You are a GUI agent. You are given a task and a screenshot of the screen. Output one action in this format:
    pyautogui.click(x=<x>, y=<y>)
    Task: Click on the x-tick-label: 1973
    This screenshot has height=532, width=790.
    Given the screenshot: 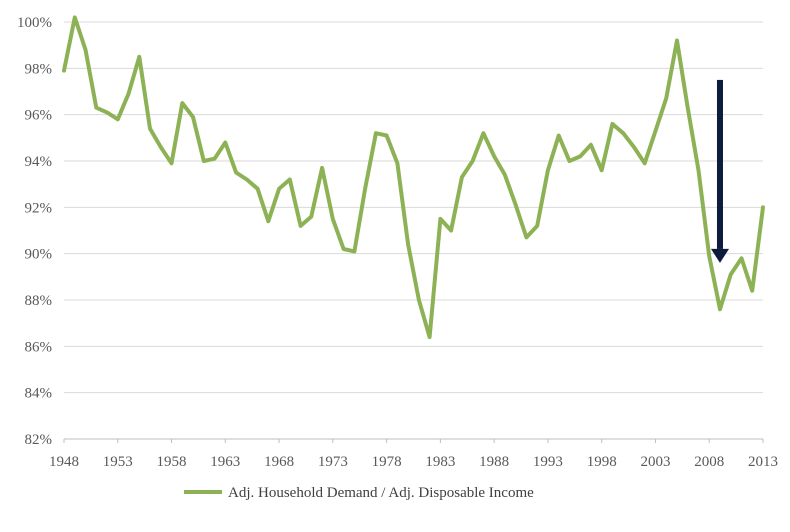 What is the action you would take?
    pyautogui.click(x=333, y=462)
    